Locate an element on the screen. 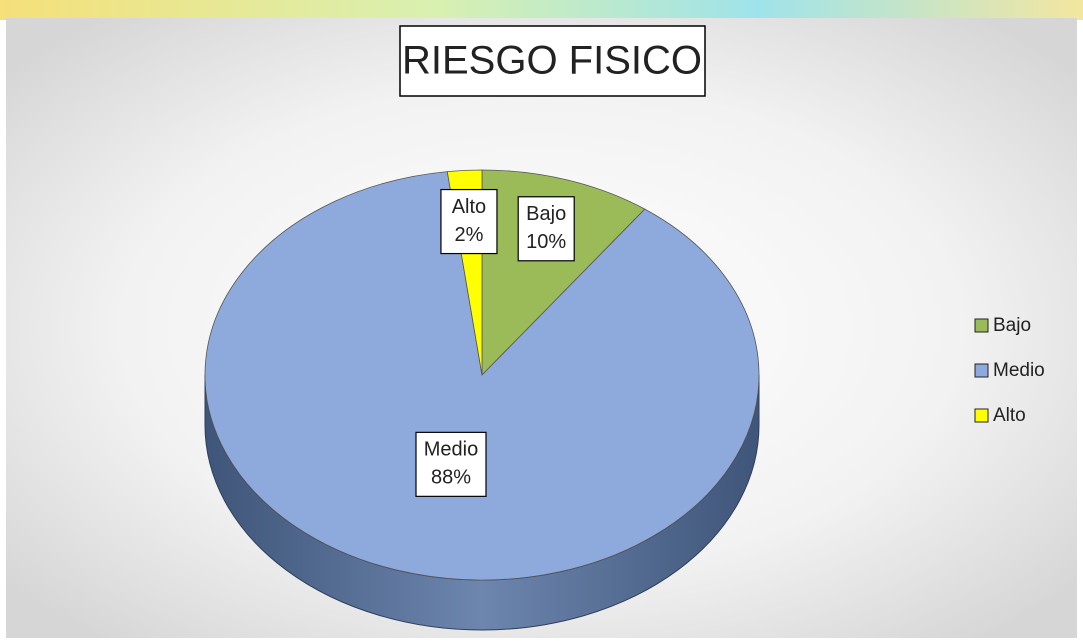 The image size is (1083, 642). chart-title: RIESGO FISICO is located at coordinates (552, 61).